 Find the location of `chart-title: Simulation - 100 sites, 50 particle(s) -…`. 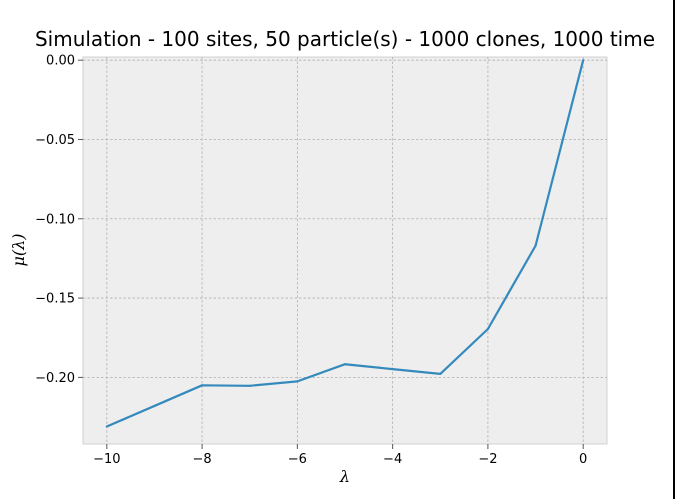

chart-title: Simulation - 100 sites, 50 particle(s) -… is located at coordinates (345, 39).